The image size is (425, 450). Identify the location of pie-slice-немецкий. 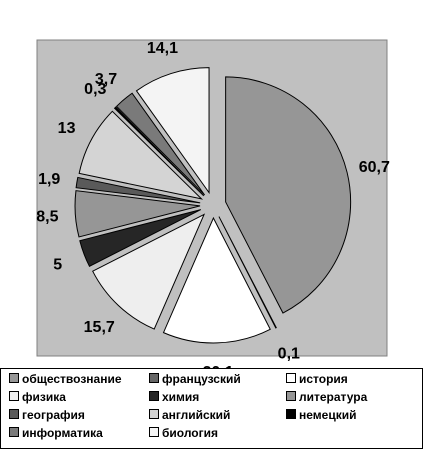
(159, 151).